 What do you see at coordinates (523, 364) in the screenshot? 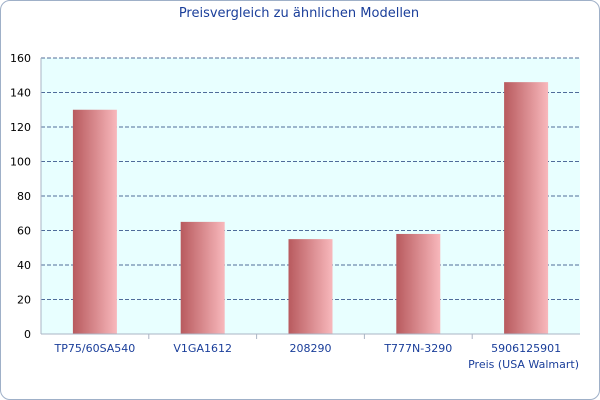
I see `legend-entry: Preis (USA Walmart)` at bounding box center [523, 364].